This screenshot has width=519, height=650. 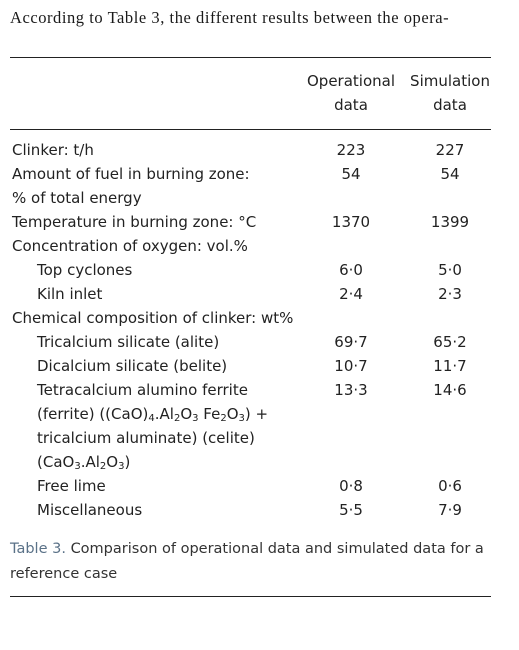 What do you see at coordinates (134, 222) in the screenshot?
I see `row-label: Temperature in burning zone: °C` at bounding box center [134, 222].